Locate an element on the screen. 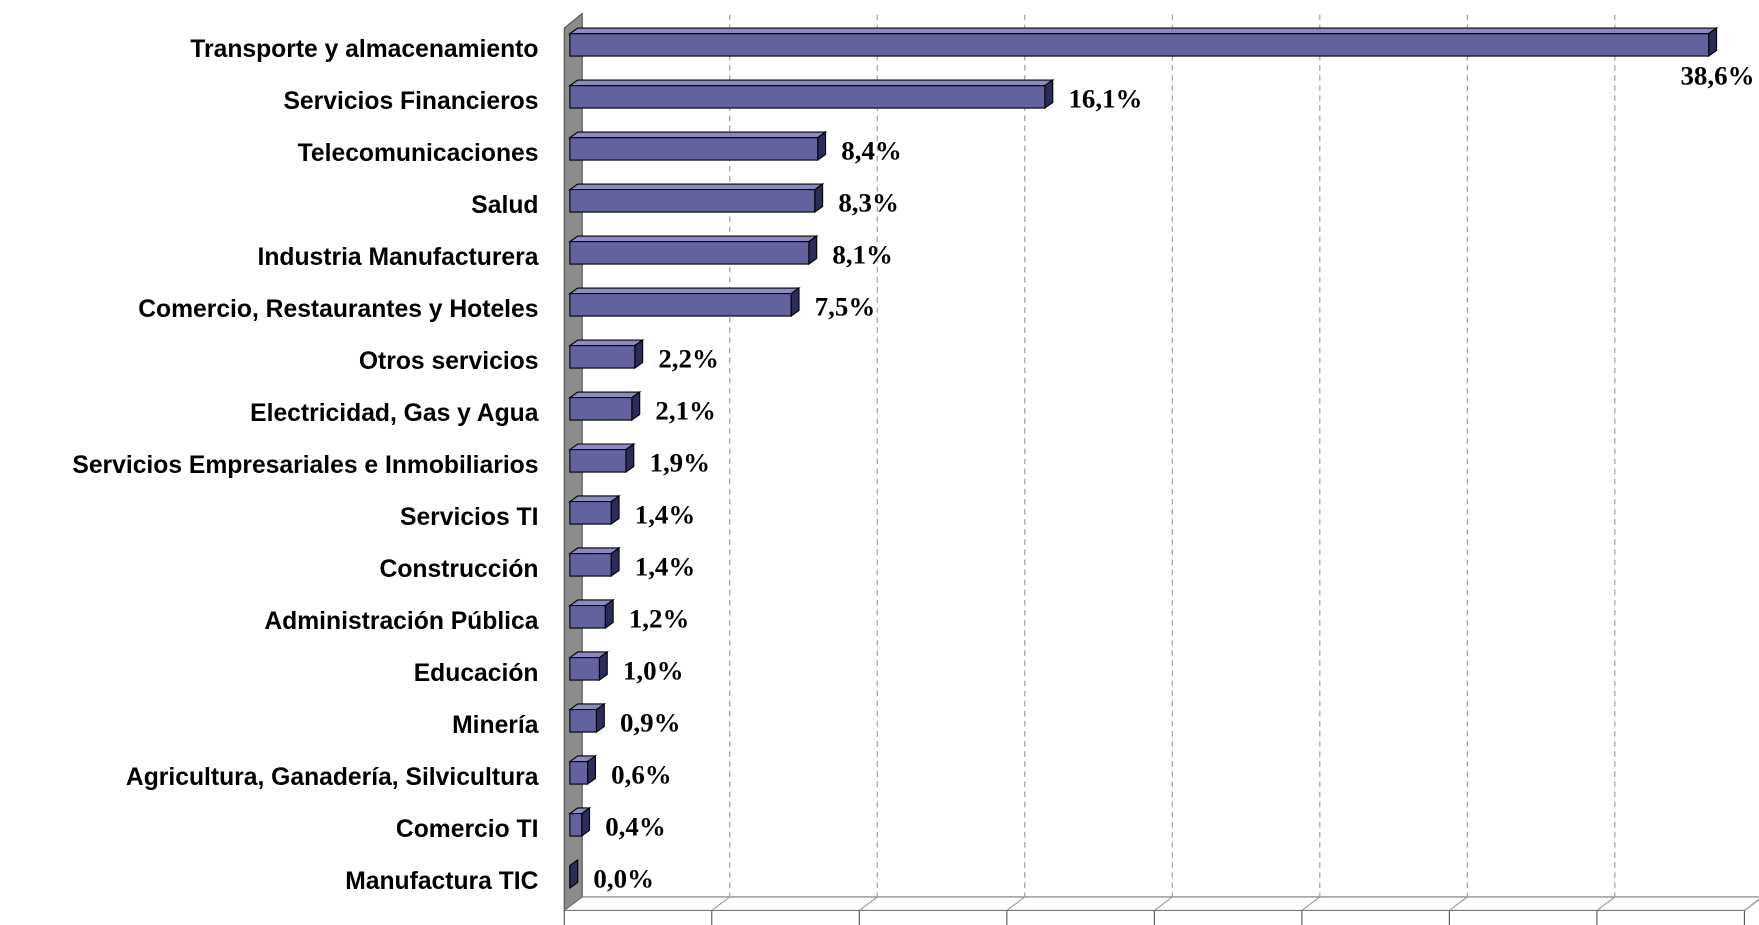 Image resolution: width=1759 pixels, height=925 pixels. value-label: 0,9% is located at coordinates (650, 722).